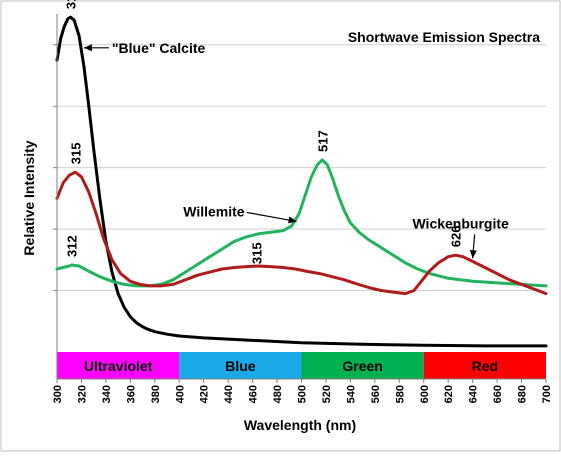 This screenshot has width=561, height=457. Describe the element at coordinates (444, 37) in the screenshot. I see `chart-title: Shortwave Emission Spectra` at that location.